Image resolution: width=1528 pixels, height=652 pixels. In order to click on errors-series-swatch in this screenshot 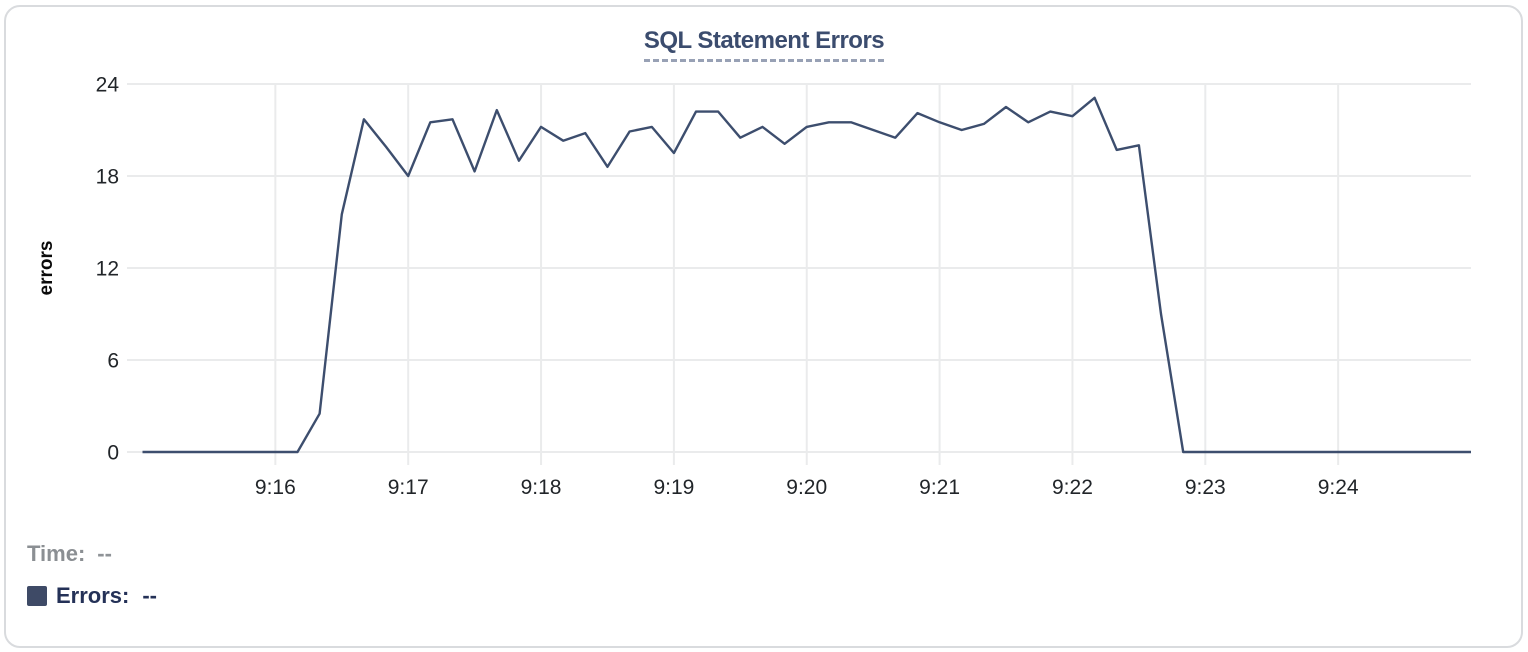, I will do `click(37, 596)`.